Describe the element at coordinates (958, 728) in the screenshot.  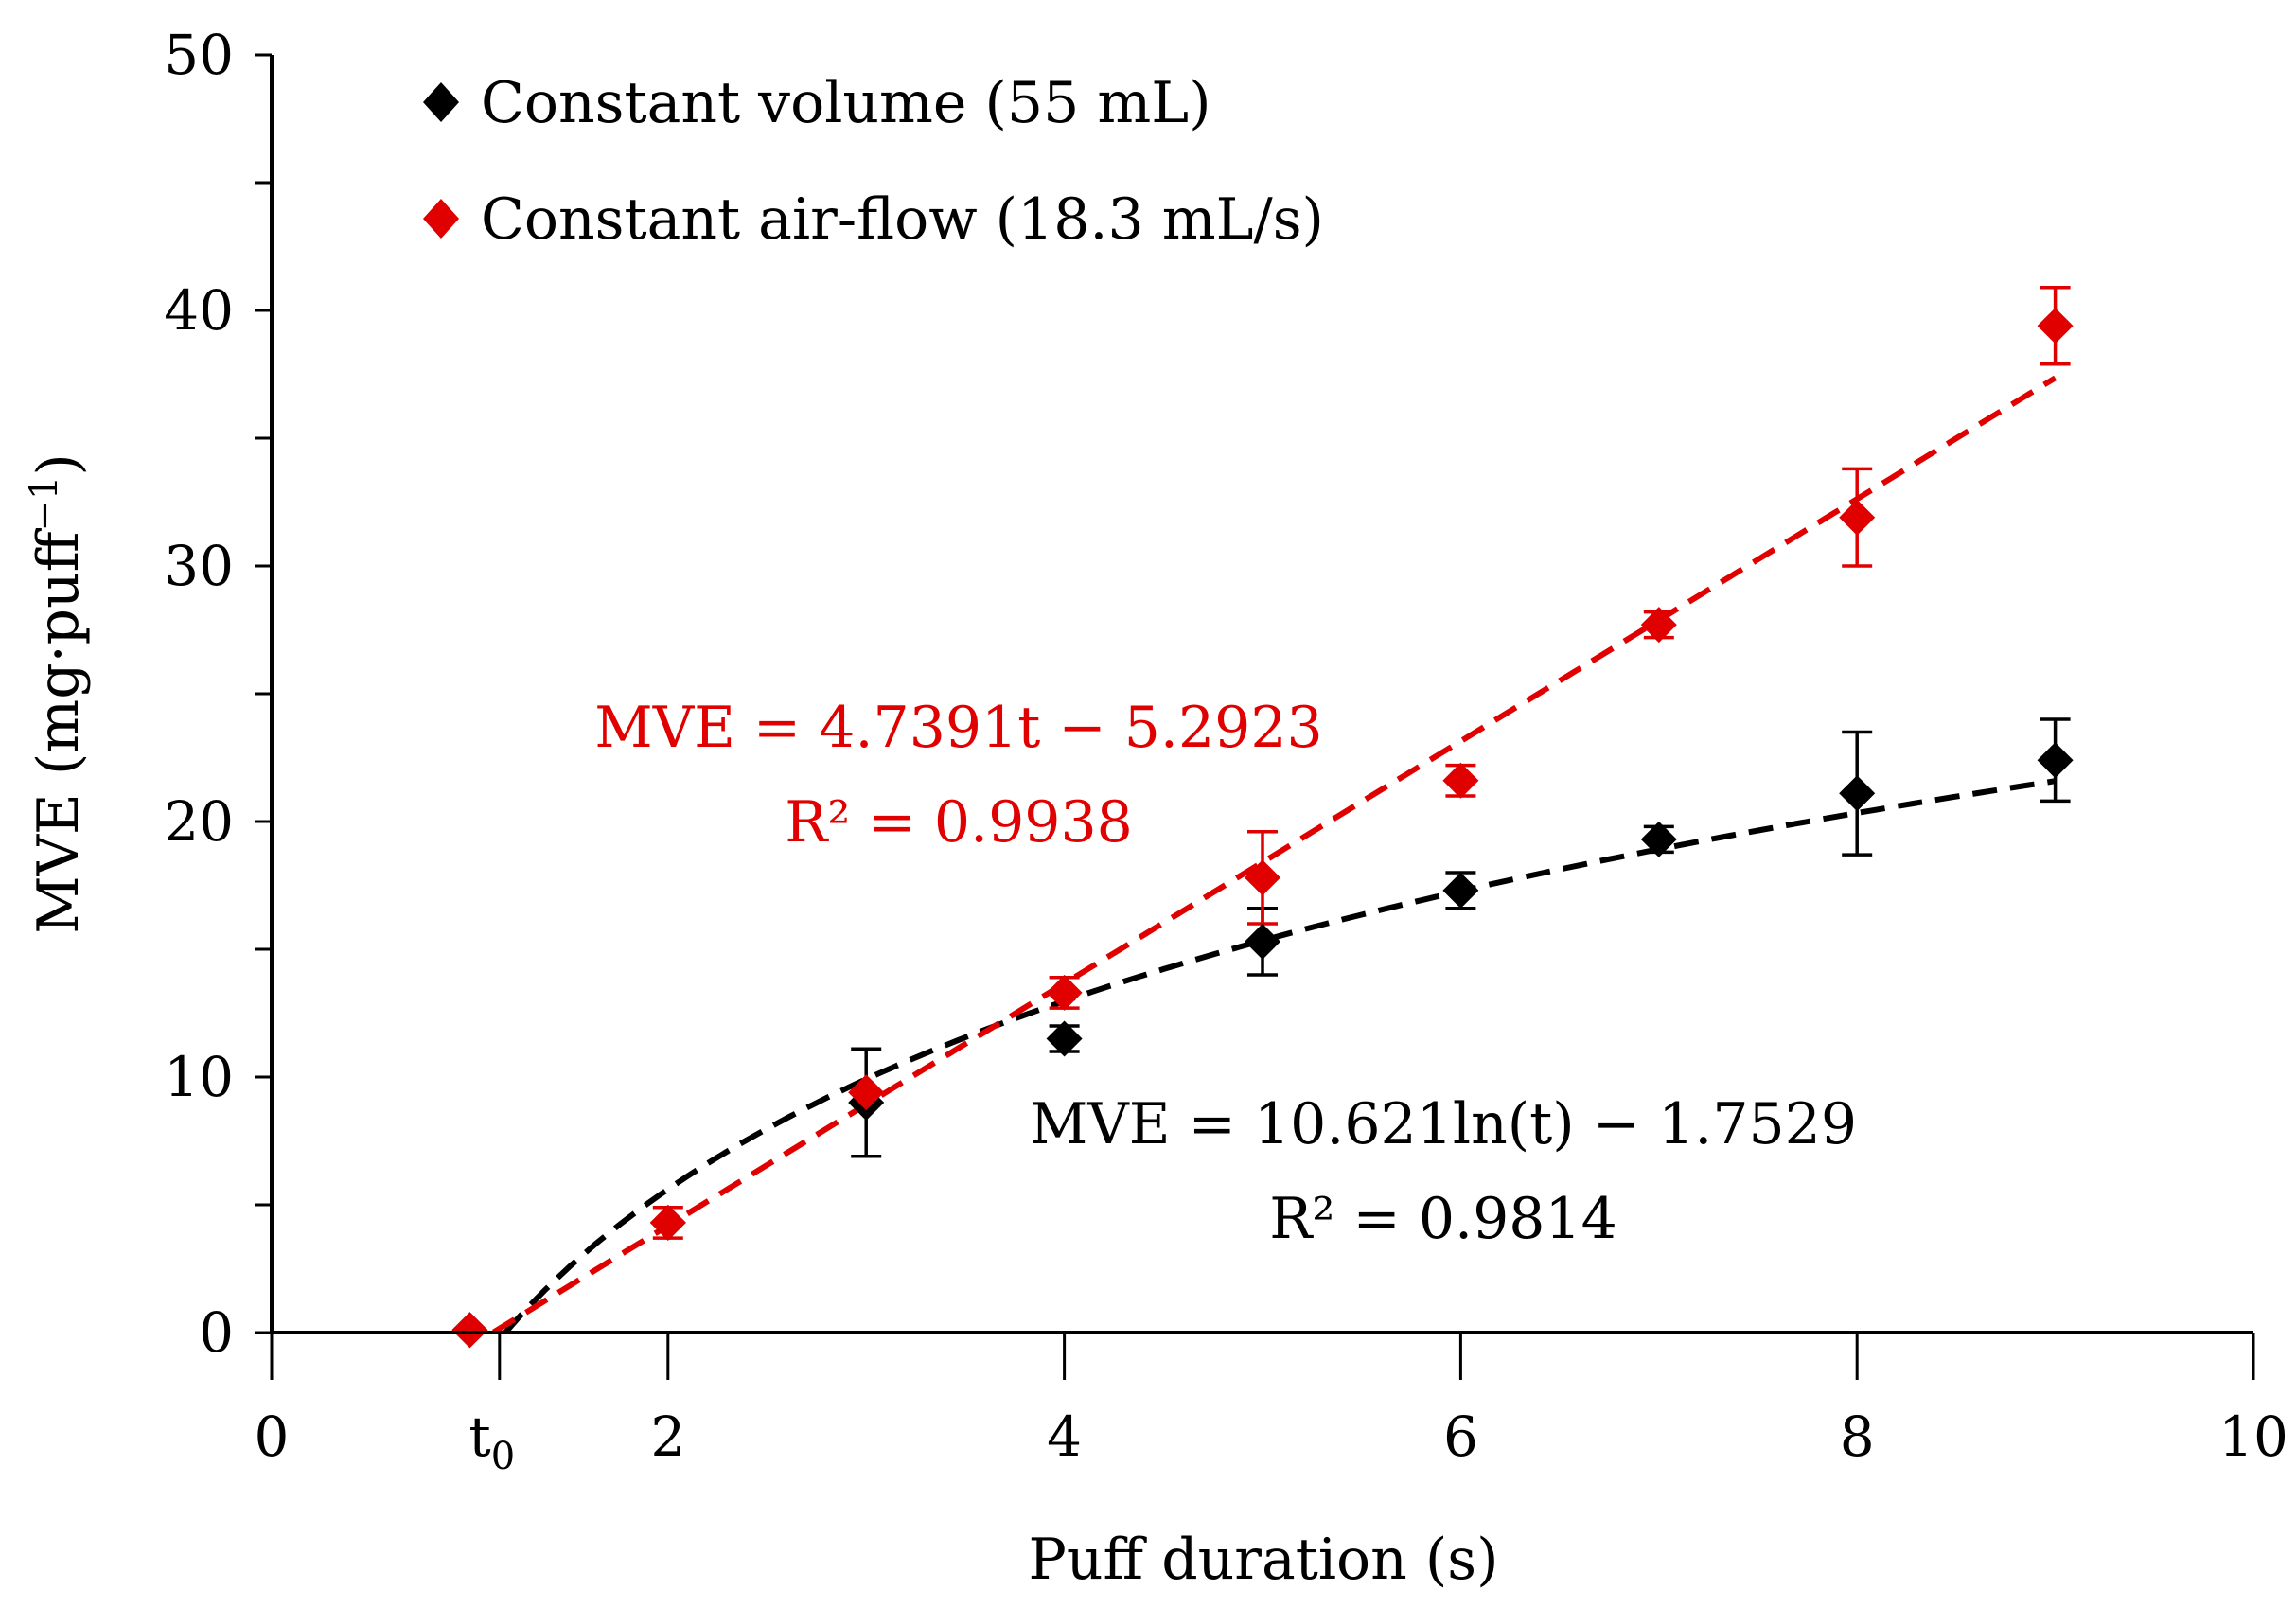
I see `airflow-fit-equation: MVE = 4.7391t − 5.2923` at that location.